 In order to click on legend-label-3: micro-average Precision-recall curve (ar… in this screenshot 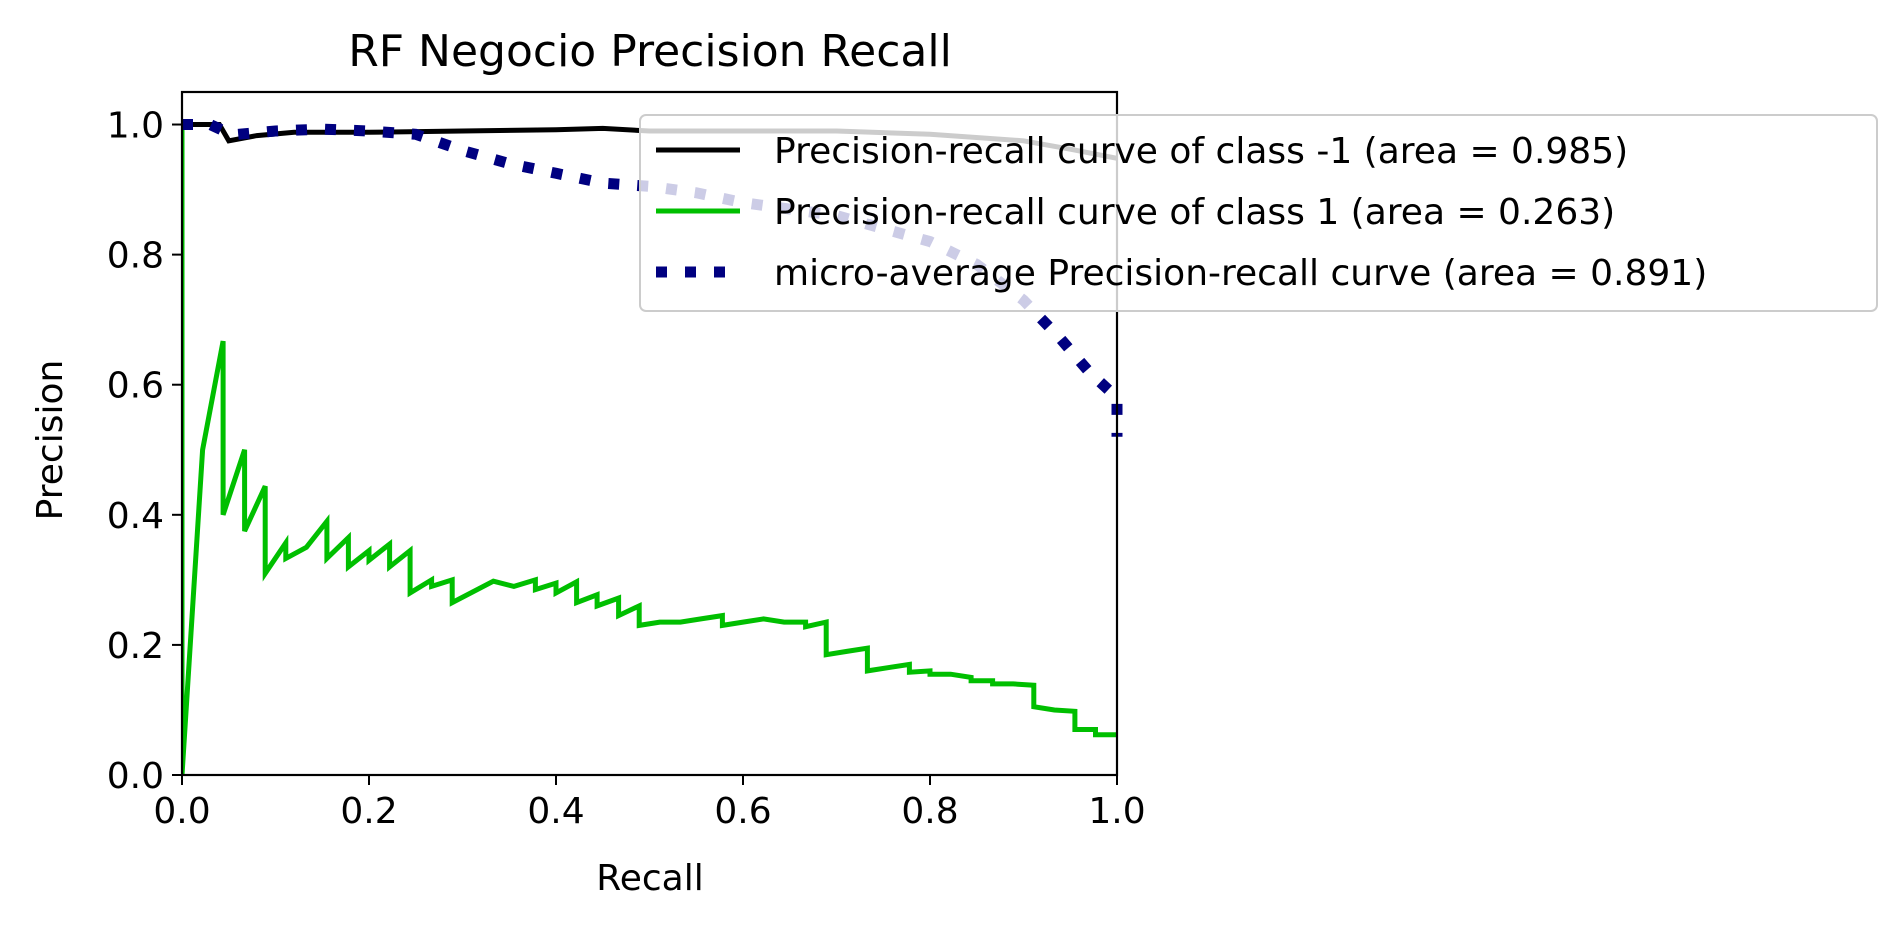, I will do `click(1240, 273)`.